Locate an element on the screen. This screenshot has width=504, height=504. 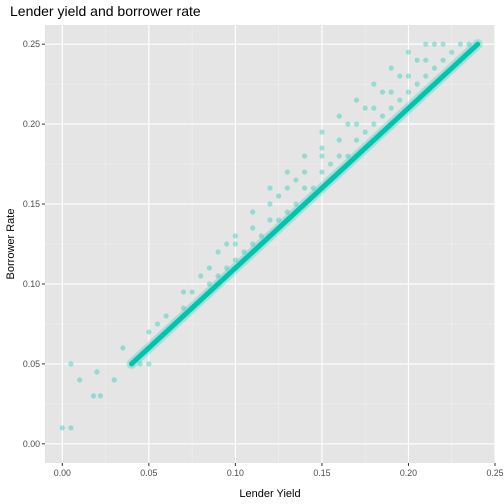
x-axis: 0.00 0.05 0.10 0.15 0.20 0.25 is located at coordinates (279, 470).